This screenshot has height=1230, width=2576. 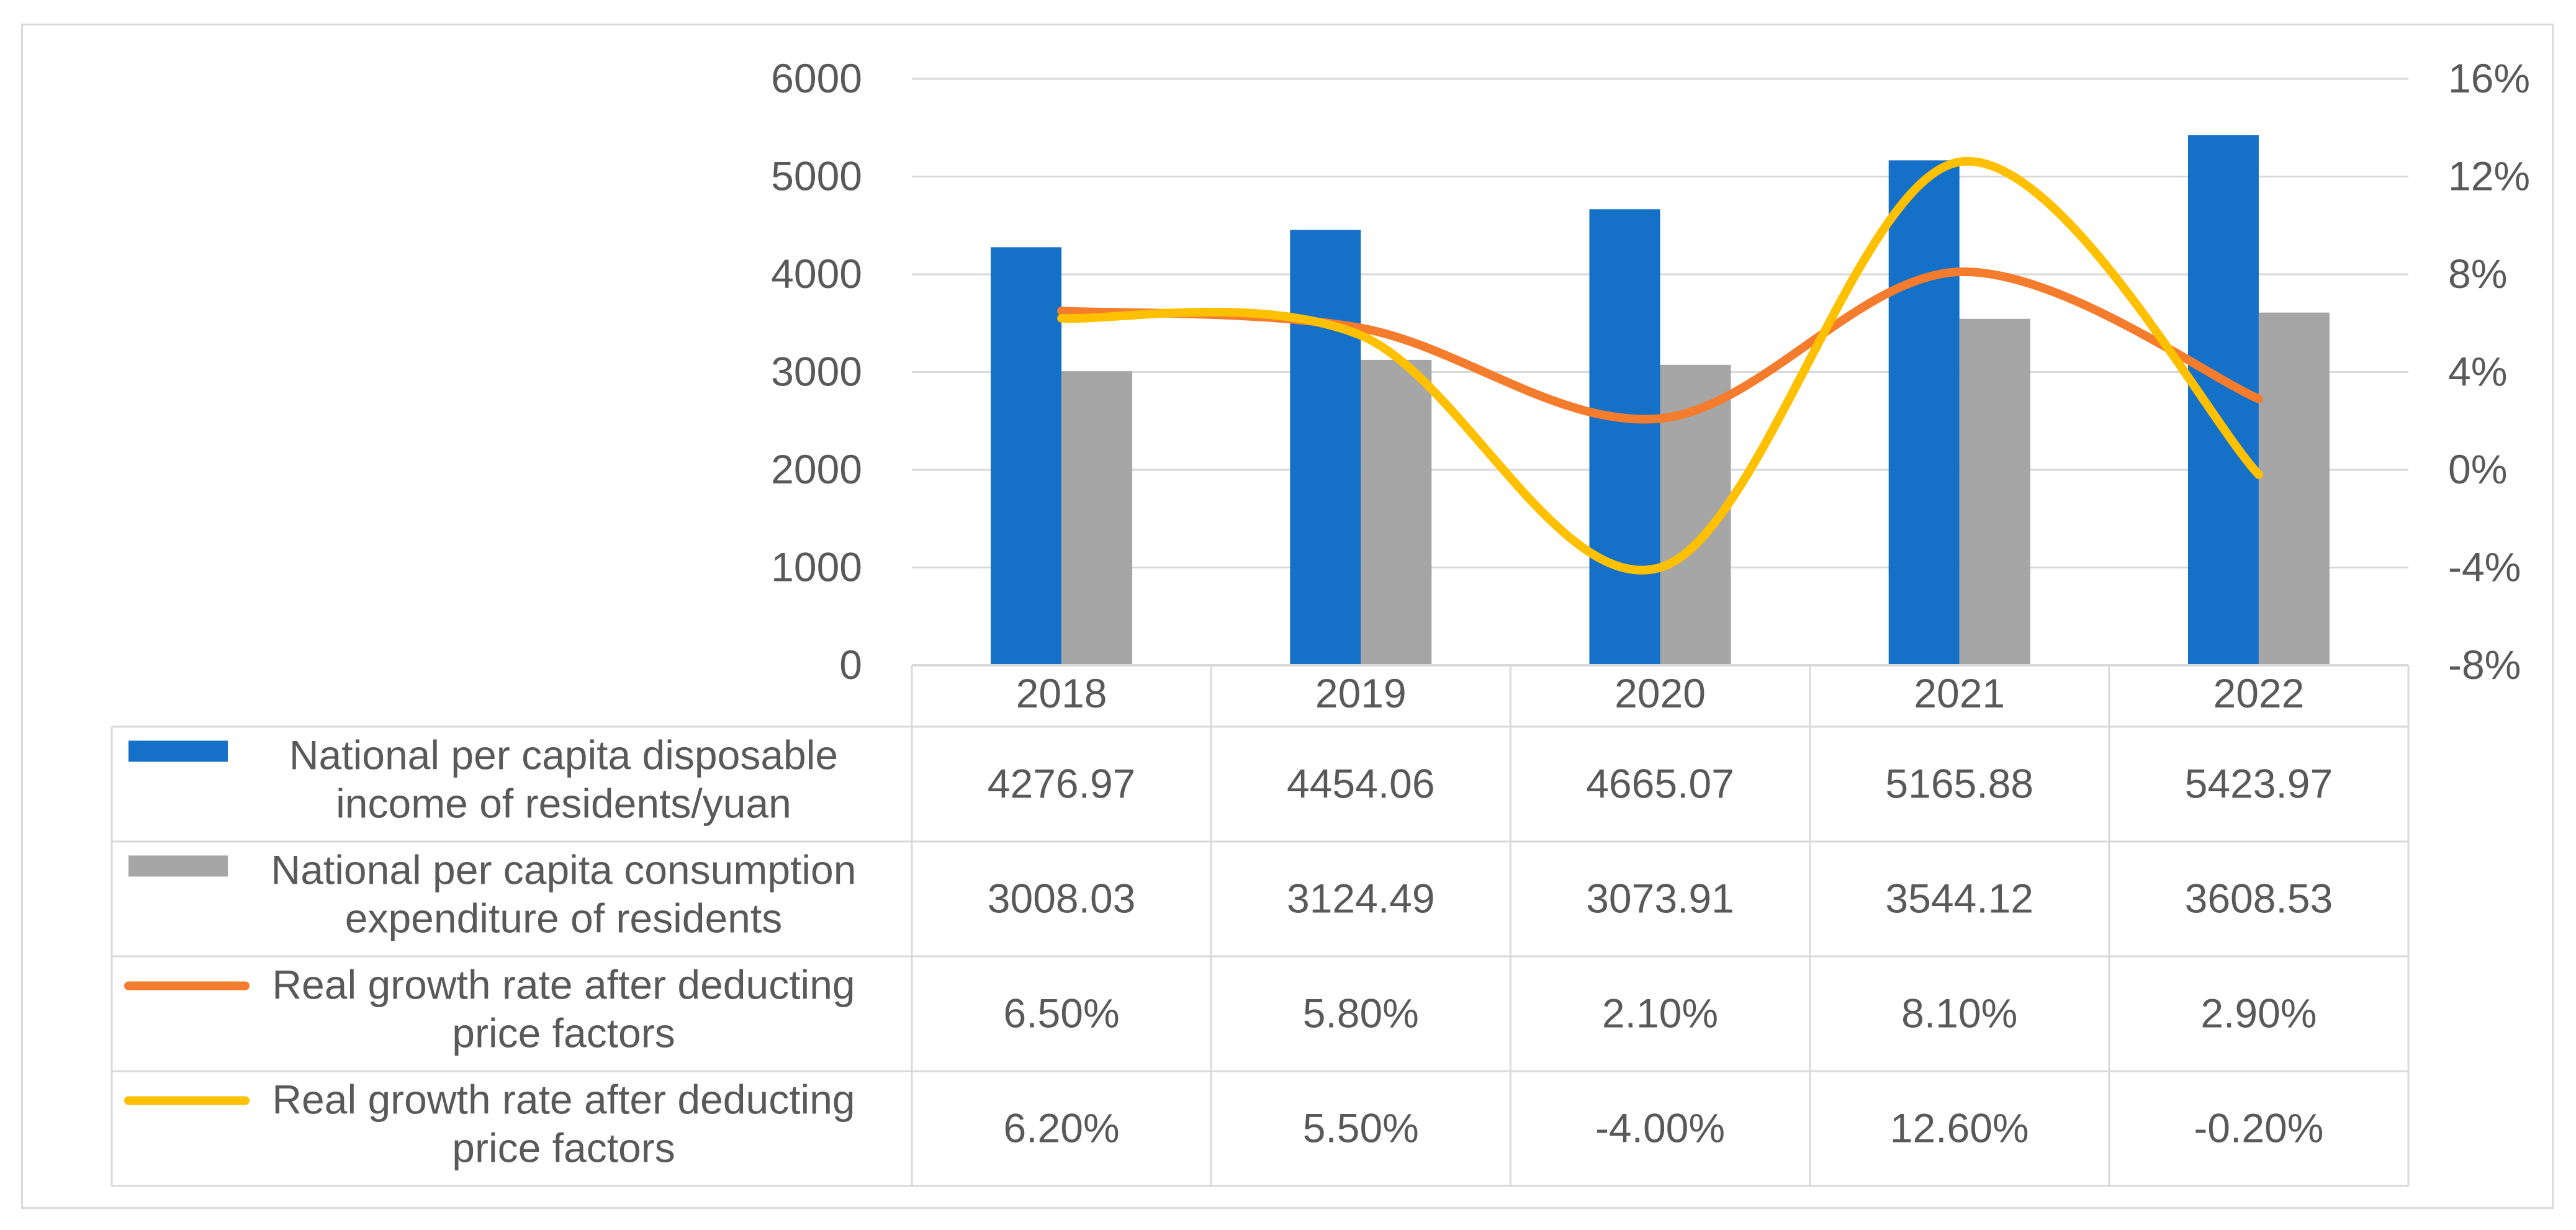 What do you see at coordinates (1959, 1013) in the screenshot?
I see `data-label: 8.10%` at bounding box center [1959, 1013].